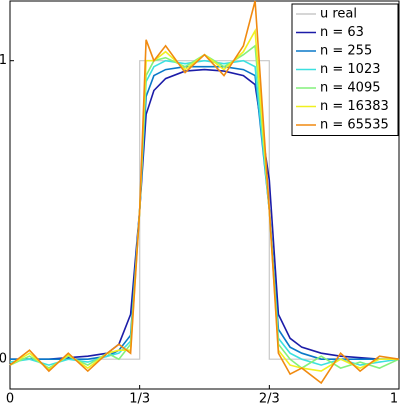 Image resolution: width=401 pixels, height=411 pixels. I want to click on legend-label: n = 1023, so click(350, 69).